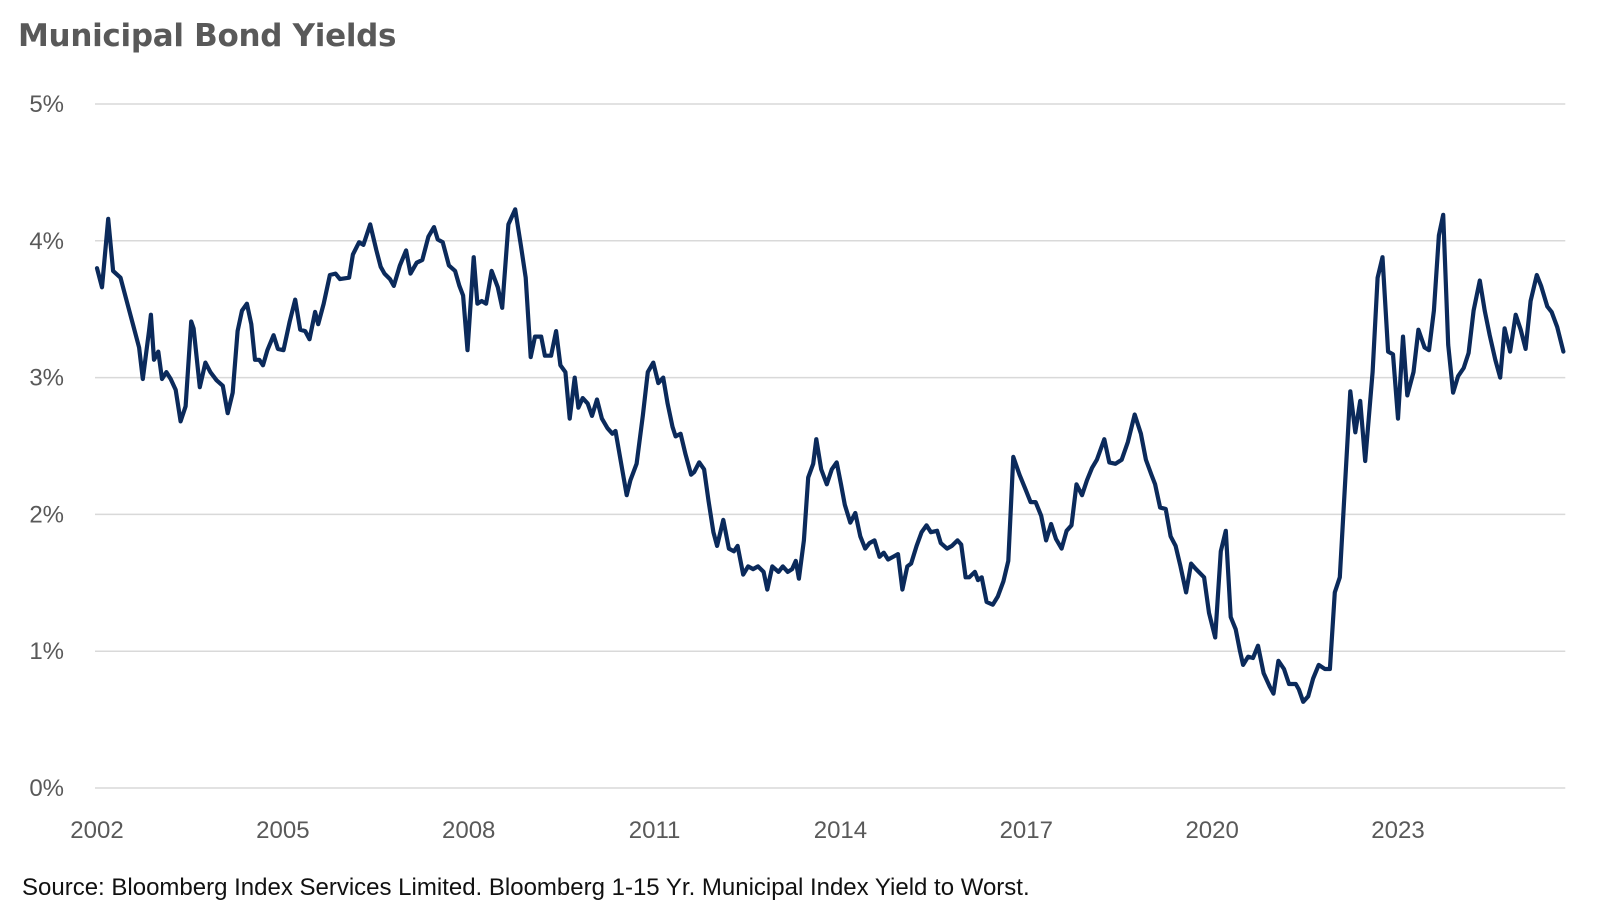 The height and width of the screenshot is (907, 1600). I want to click on y-axis-ticks: 0% 1% 2% 3% 4% 5%, so click(46, 446).